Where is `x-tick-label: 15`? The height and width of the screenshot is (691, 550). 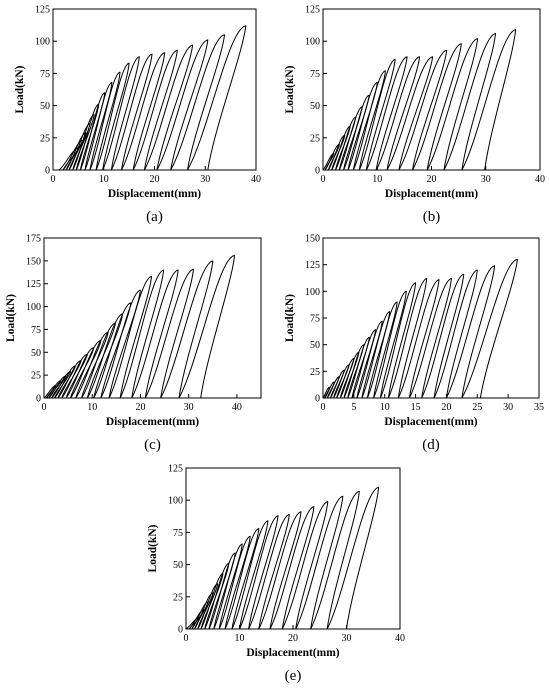
x-tick-label: 15 is located at coordinates (416, 407).